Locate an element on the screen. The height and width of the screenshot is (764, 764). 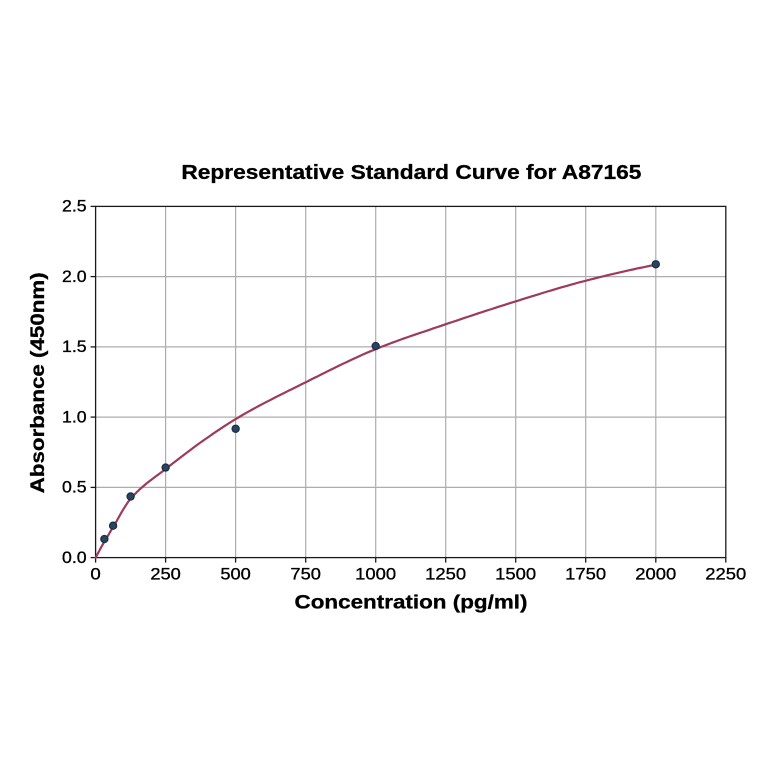
svg-text: 750 is located at coordinates (305, 574).